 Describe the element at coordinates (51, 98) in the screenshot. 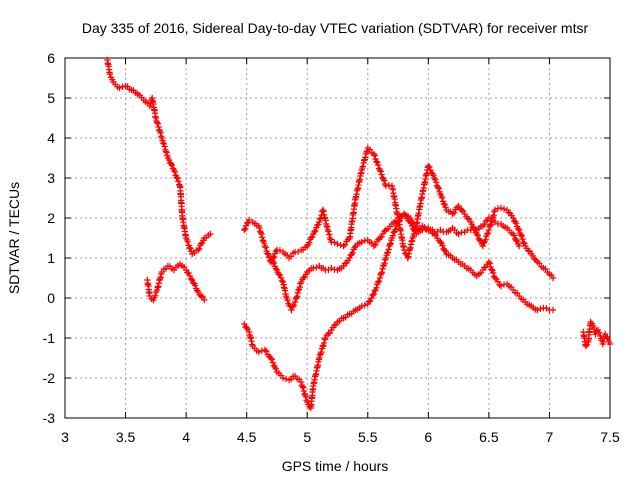

I see `y-tick-label: 5` at that location.